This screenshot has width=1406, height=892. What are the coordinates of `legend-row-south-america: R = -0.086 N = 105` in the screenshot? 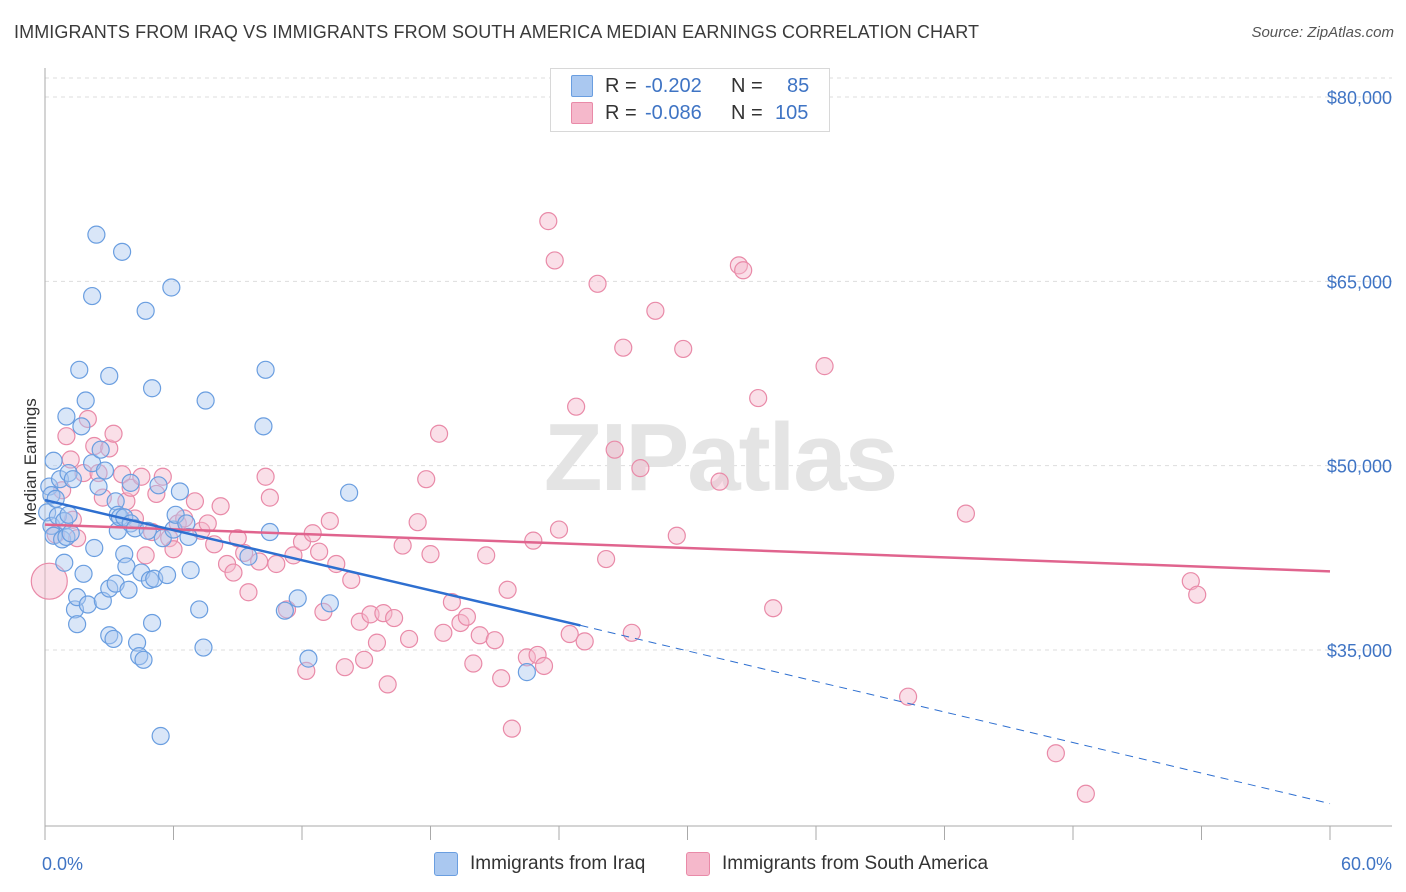 It's located at (689, 113).